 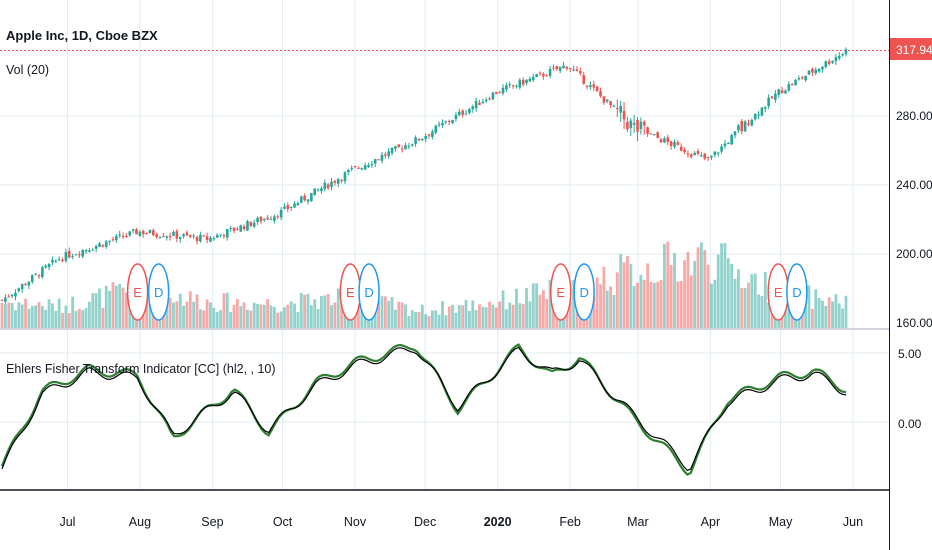 I want to click on time-tick: Apr, so click(x=710, y=522).